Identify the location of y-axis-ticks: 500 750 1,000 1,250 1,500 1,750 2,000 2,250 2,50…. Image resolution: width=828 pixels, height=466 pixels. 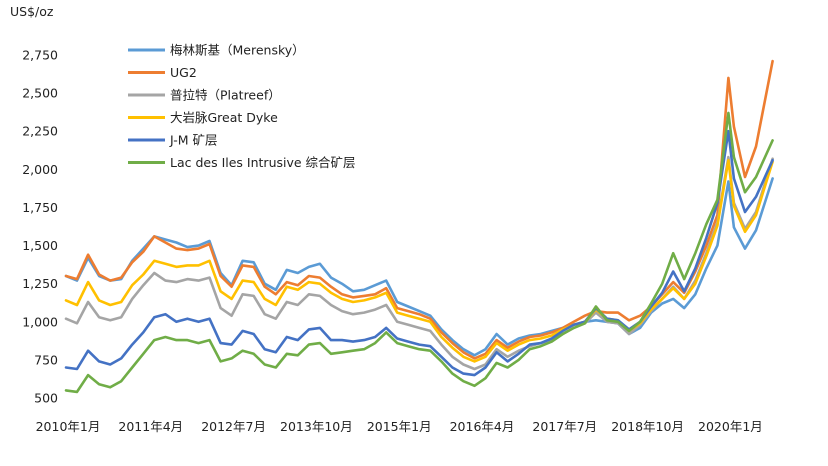
(40, 227).